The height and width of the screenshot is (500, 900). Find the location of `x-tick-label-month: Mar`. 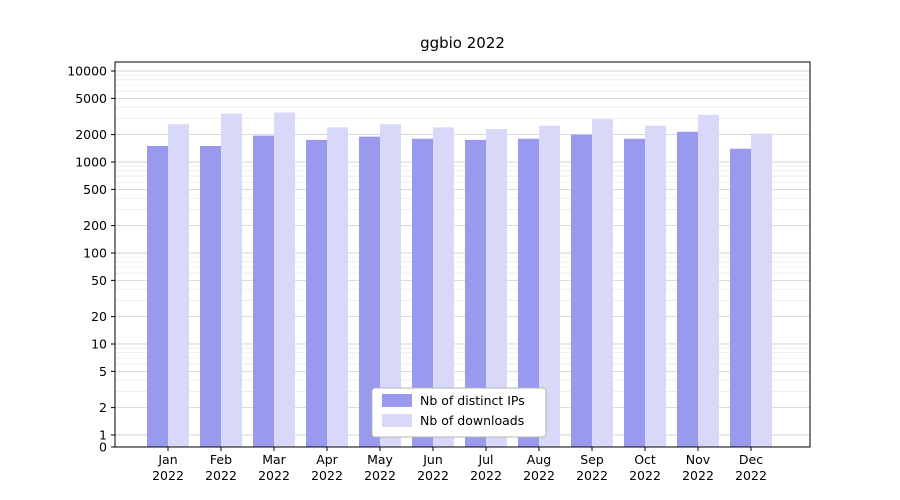

x-tick-label-month: Mar is located at coordinates (274, 459).